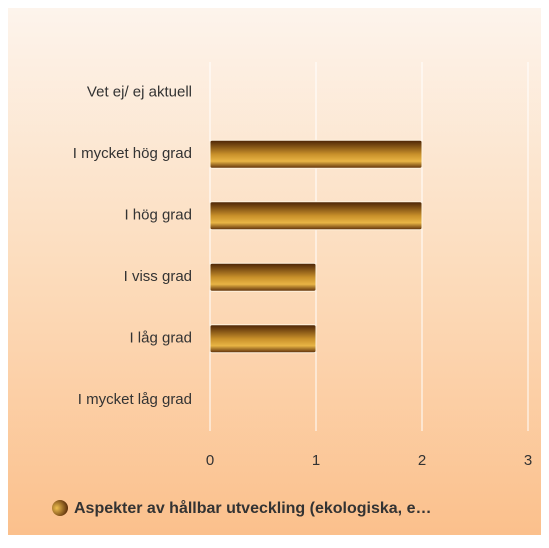 The image size is (549, 548). I want to click on y-tick-label: Vet ej/ ej aktuell, so click(139, 92).